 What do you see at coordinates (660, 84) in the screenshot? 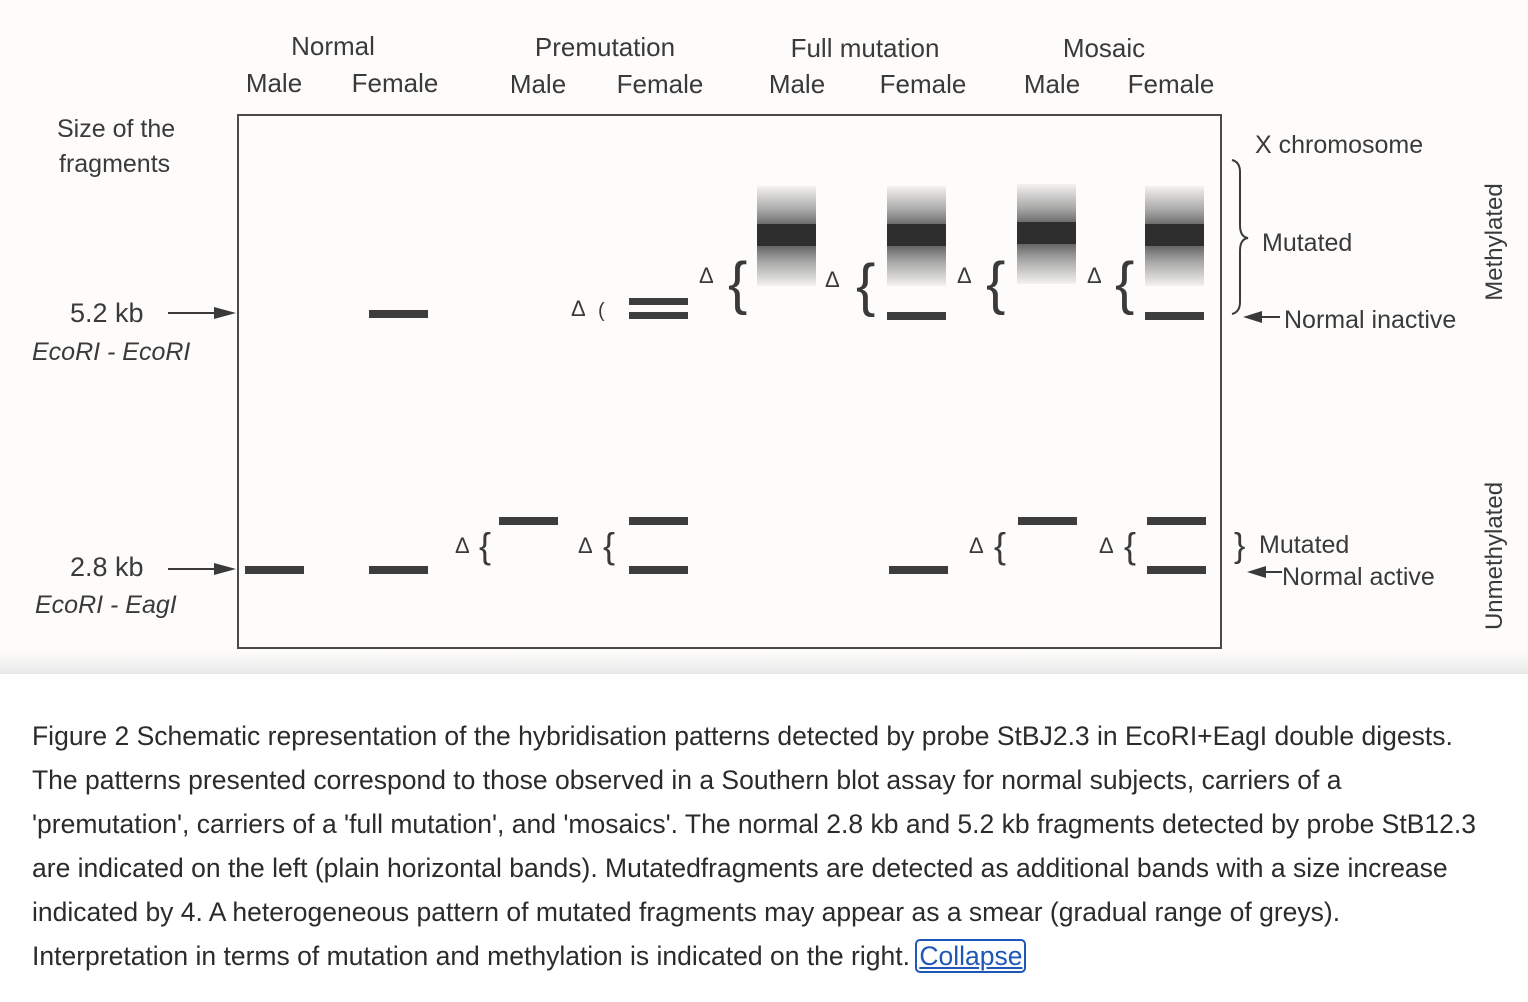
I see `col-label-premutation-female: Female` at bounding box center [660, 84].